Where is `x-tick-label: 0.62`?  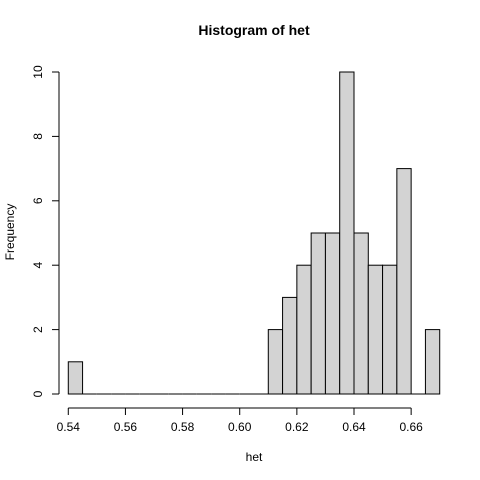
x-tick-label: 0.62 is located at coordinates (297, 427).